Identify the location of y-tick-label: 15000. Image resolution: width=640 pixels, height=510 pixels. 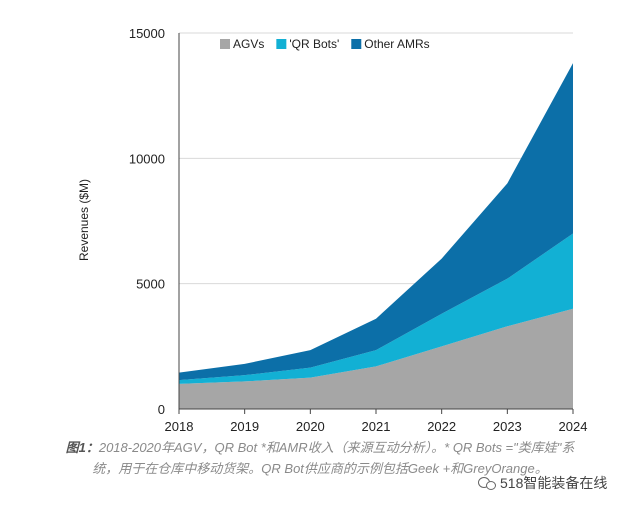
(147, 33).